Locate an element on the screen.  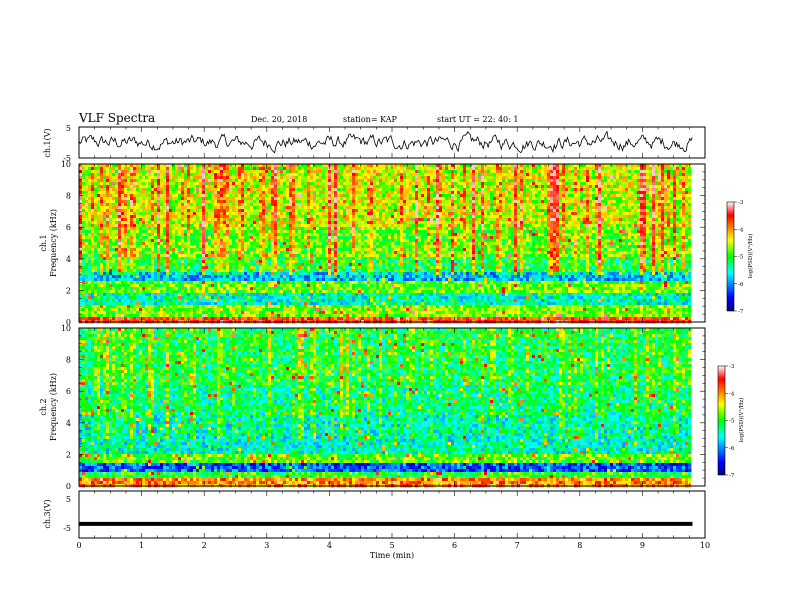
x-axis-label: Time (min) is located at coordinates (392, 555).